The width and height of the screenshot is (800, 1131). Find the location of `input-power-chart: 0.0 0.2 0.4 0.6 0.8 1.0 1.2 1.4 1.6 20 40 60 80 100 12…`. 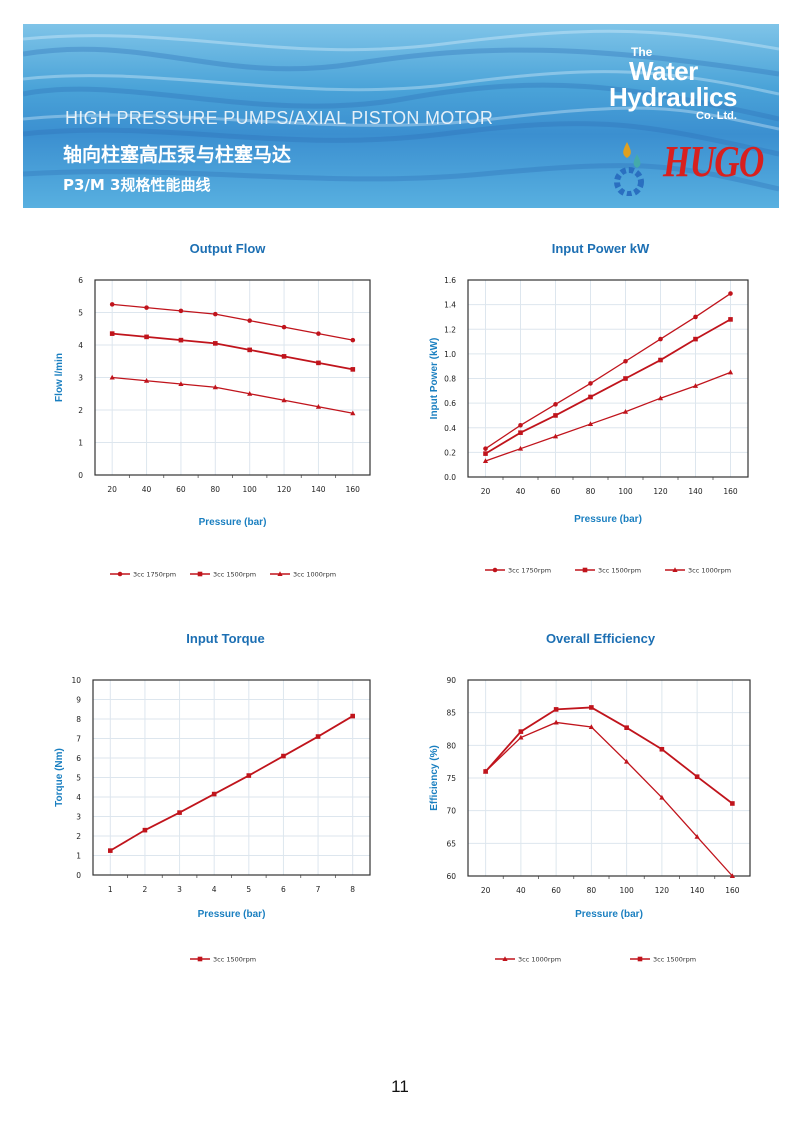

input-power-chart: 0.0 0.2 0.4 0.6 0.8 1.0 1.2 1.4 1.6 20 40 60 80 100 12… is located at coordinates (589, 425).